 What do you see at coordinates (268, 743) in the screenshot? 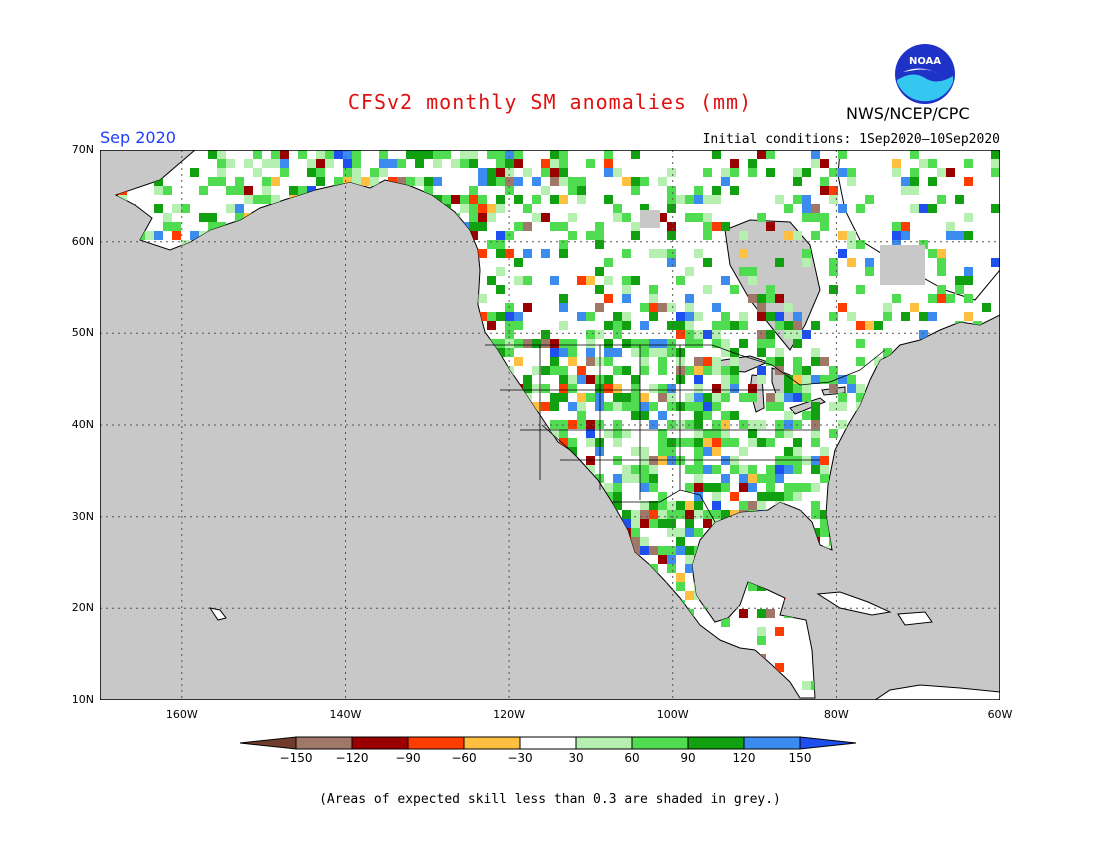
I see `colorbar-min-arrow` at bounding box center [268, 743].